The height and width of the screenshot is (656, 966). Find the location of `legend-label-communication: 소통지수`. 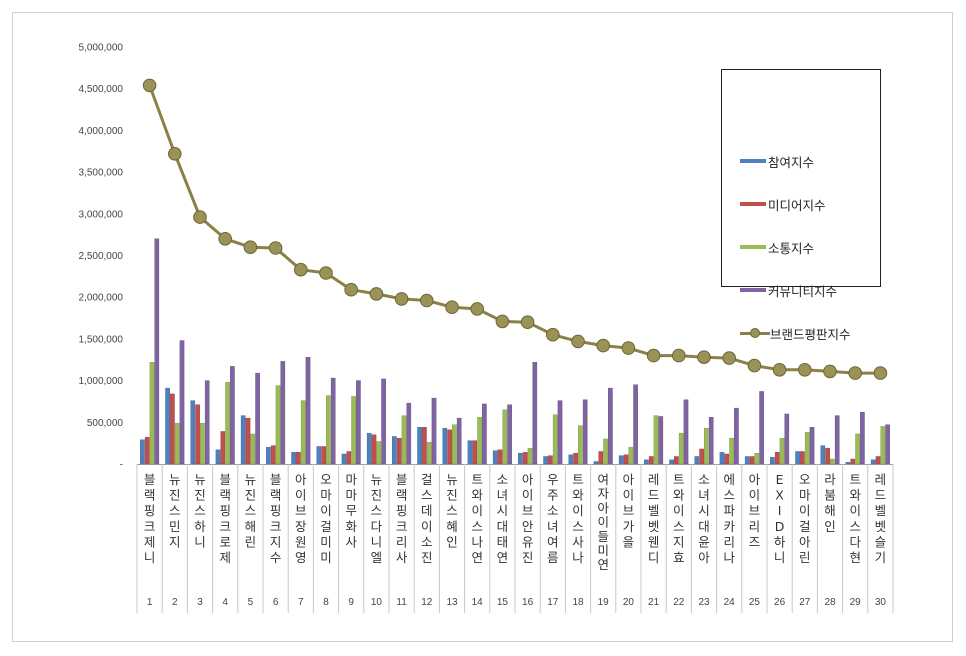

legend-label-communication: 소통지수 is located at coordinates (791, 248).